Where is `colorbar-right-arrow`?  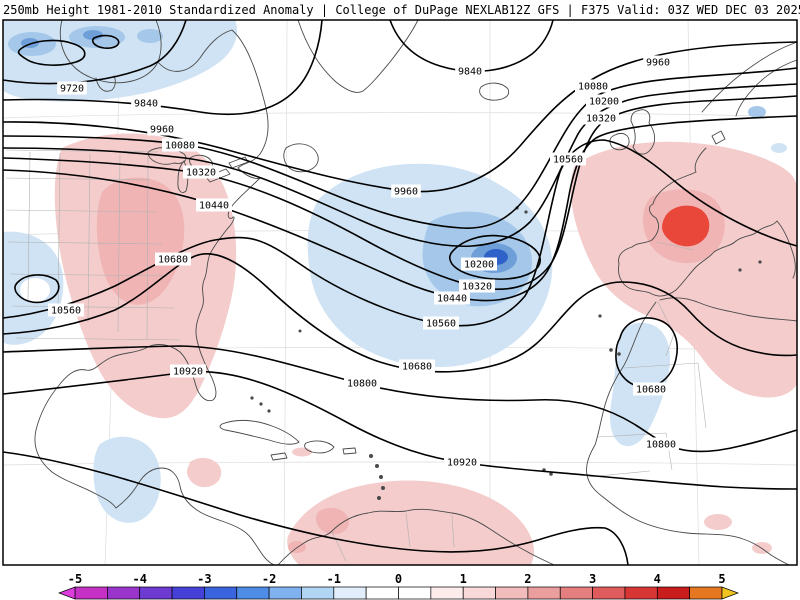 colorbar-right-arrow is located at coordinates (730, 593).